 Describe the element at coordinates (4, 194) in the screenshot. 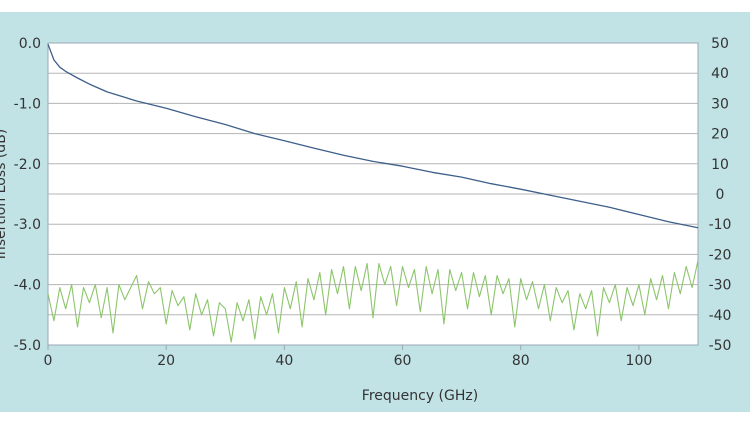

I see `y-left-axis-label: Insertion Loss (dB)` at that location.